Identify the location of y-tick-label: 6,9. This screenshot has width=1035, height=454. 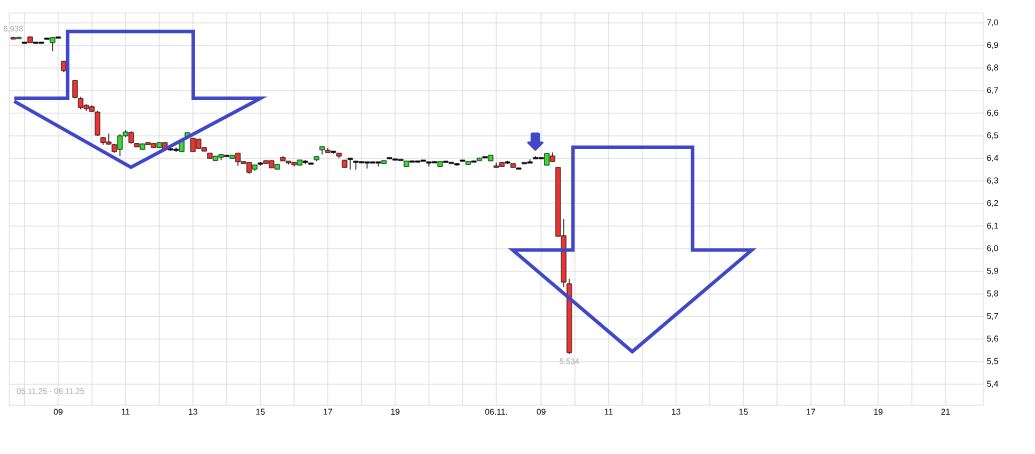
(993, 45).